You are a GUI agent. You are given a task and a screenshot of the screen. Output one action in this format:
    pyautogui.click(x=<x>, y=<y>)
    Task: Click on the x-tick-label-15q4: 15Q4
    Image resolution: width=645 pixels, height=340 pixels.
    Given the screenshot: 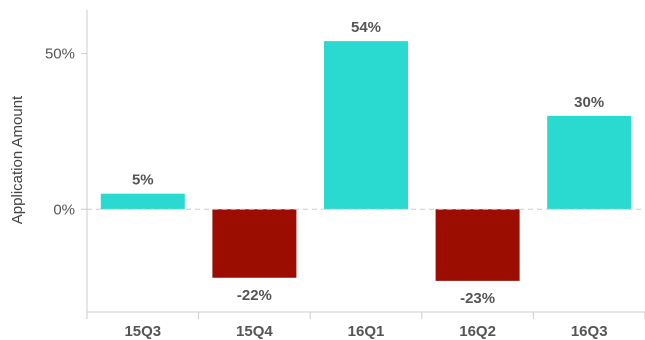 What is the action you would take?
    pyautogui.click(x=254, y=331)
    